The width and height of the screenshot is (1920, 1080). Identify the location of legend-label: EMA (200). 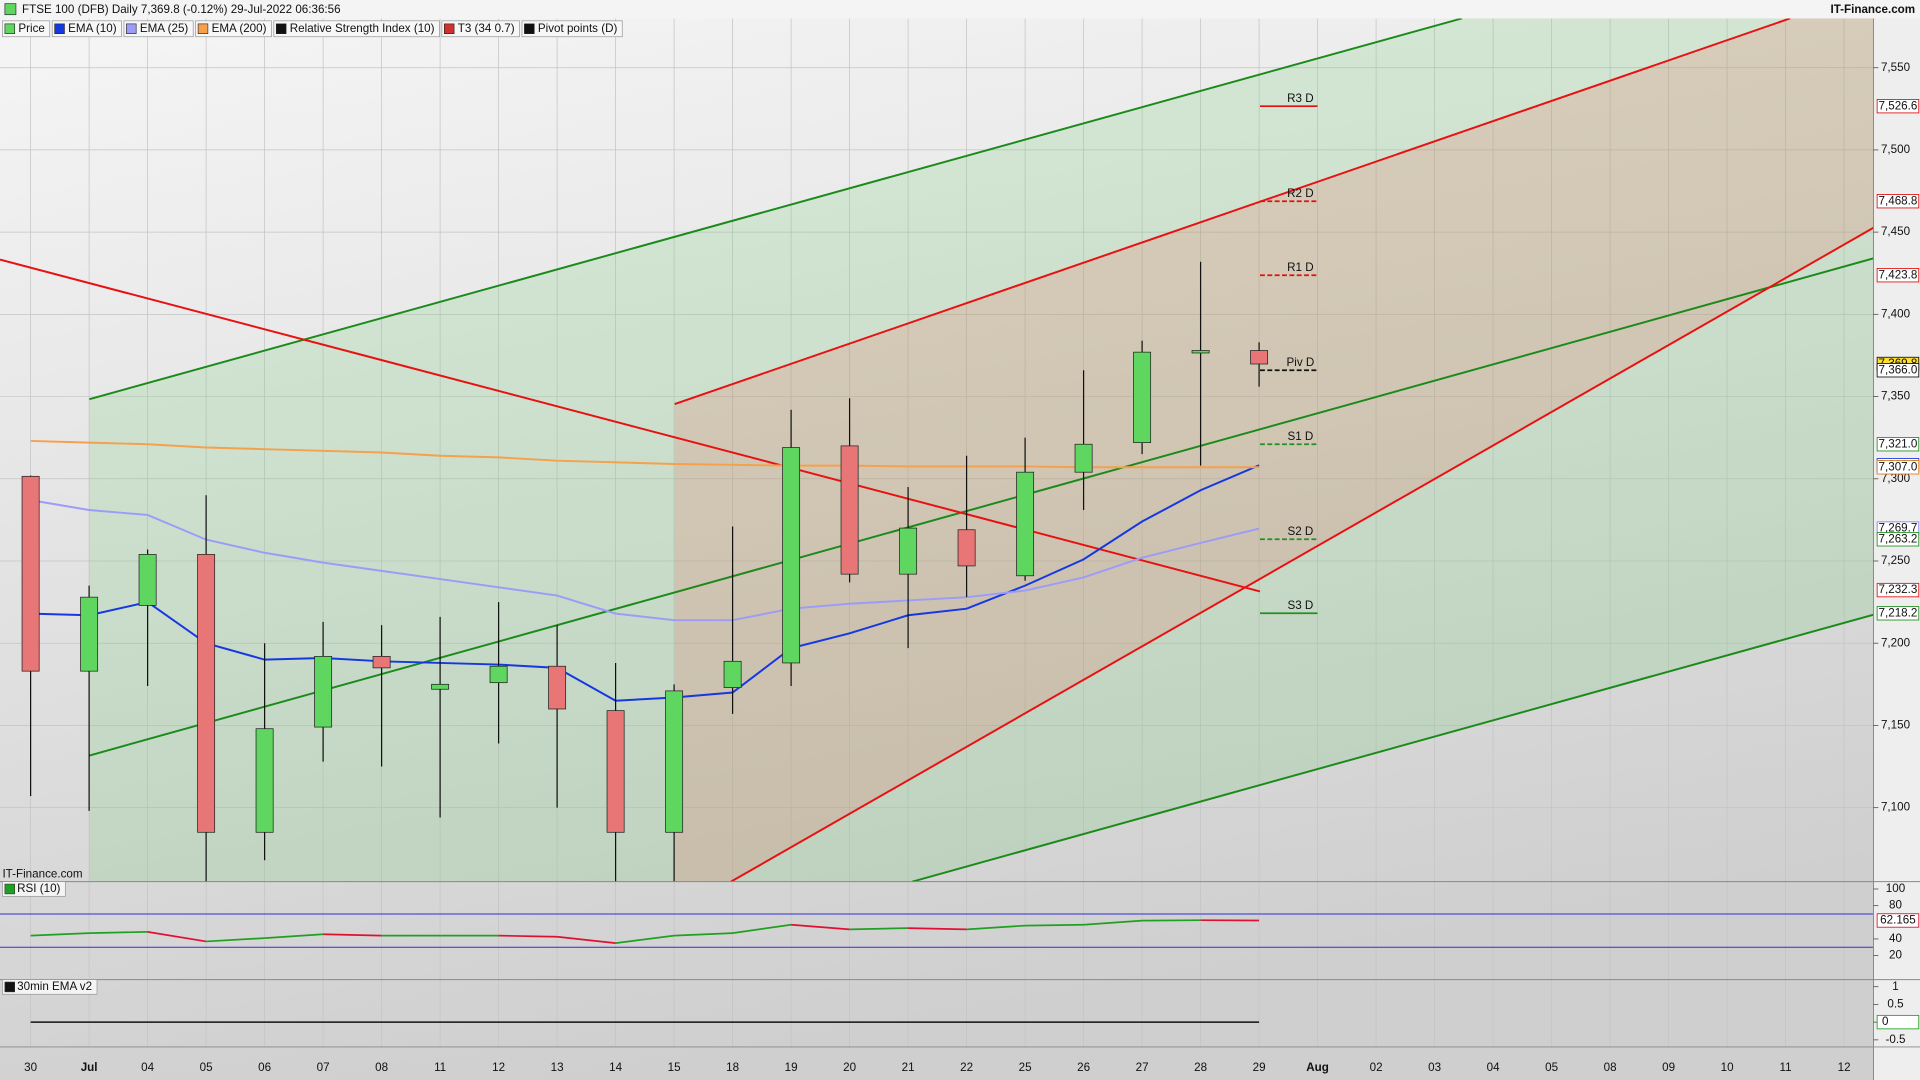
(239, 28).